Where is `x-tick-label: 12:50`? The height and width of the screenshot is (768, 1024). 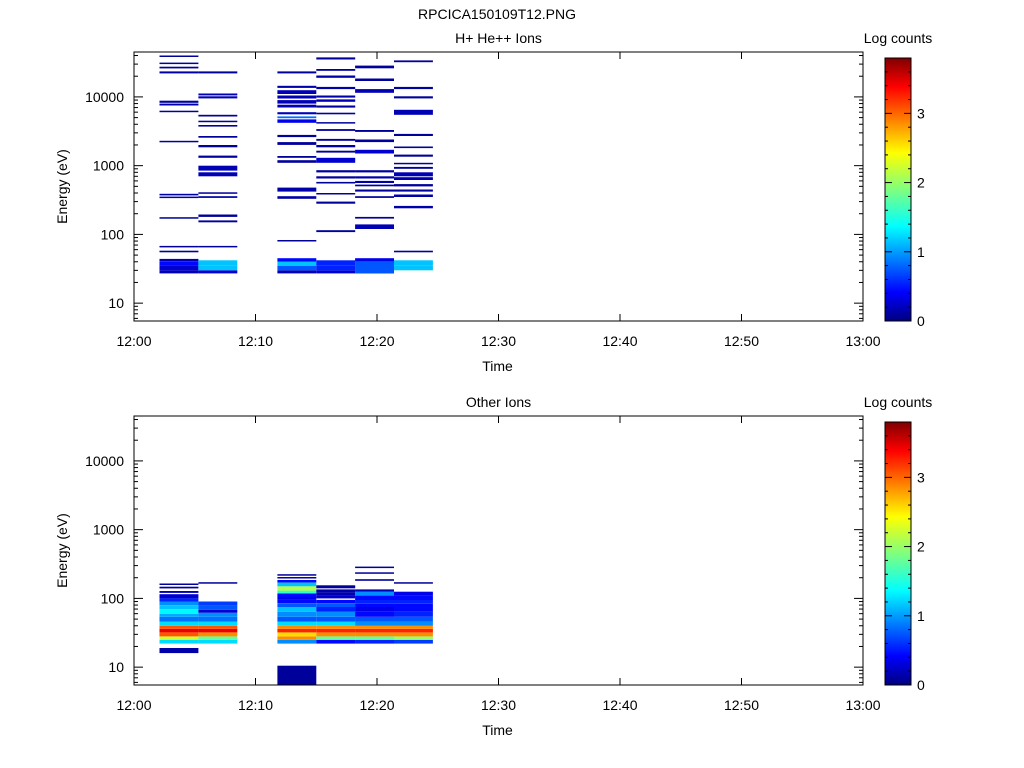
x-tick-label: 12:50 is located at coordinates (741, 705).